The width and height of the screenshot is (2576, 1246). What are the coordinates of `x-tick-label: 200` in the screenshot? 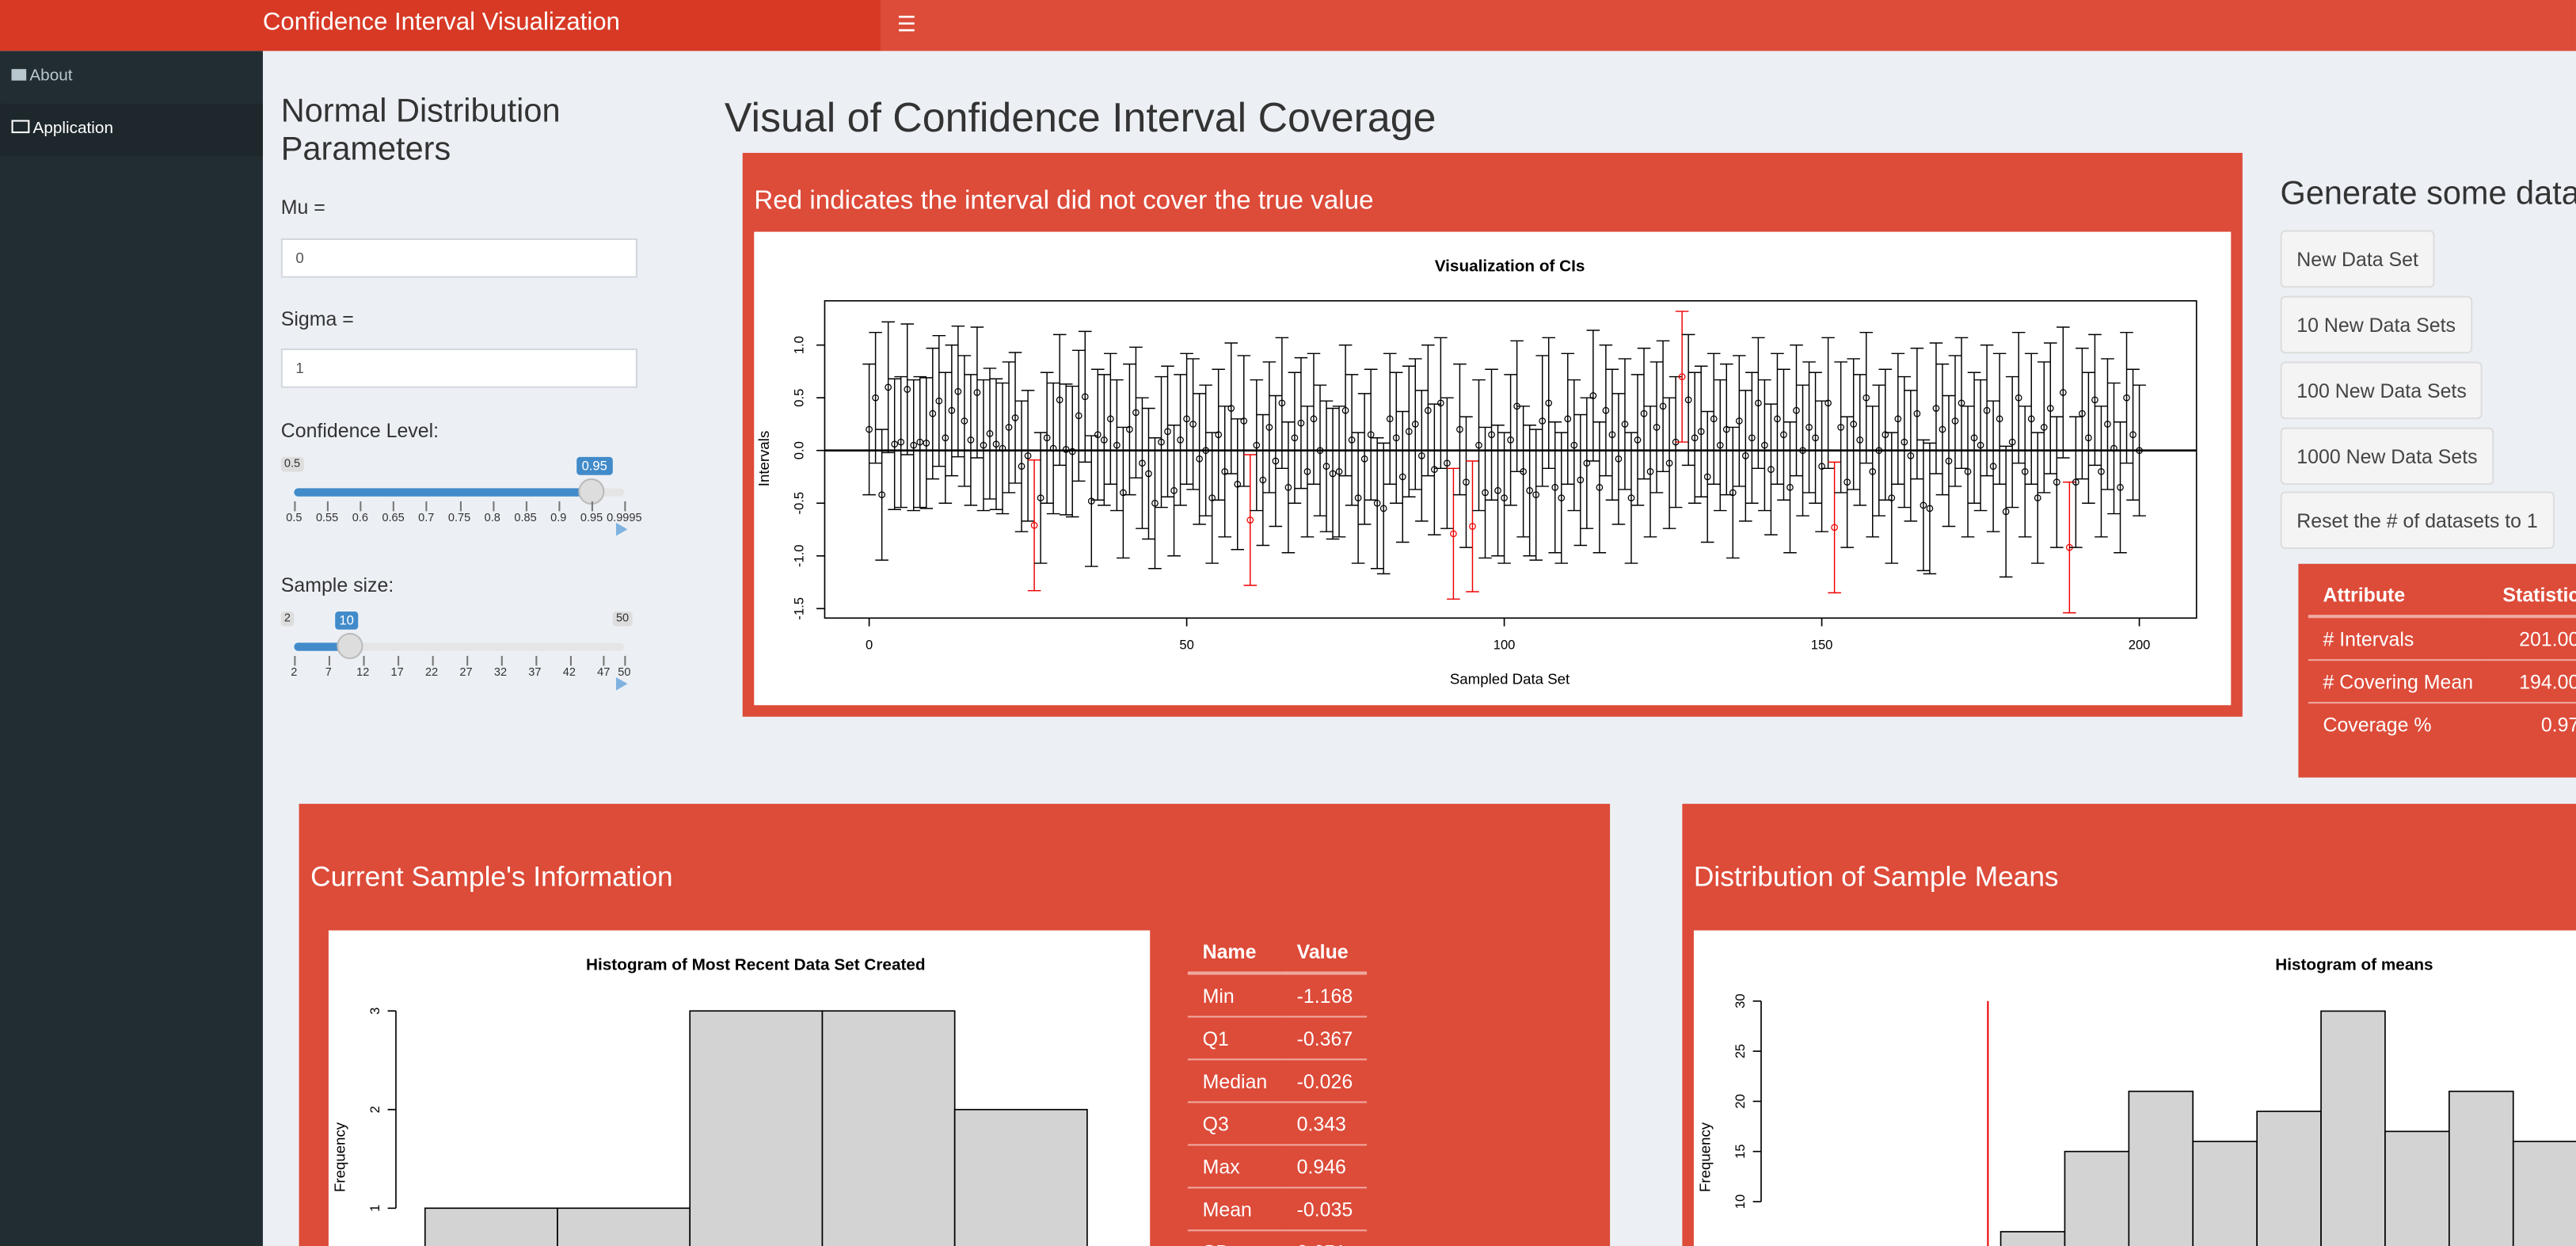 It's located at (2140, 646).